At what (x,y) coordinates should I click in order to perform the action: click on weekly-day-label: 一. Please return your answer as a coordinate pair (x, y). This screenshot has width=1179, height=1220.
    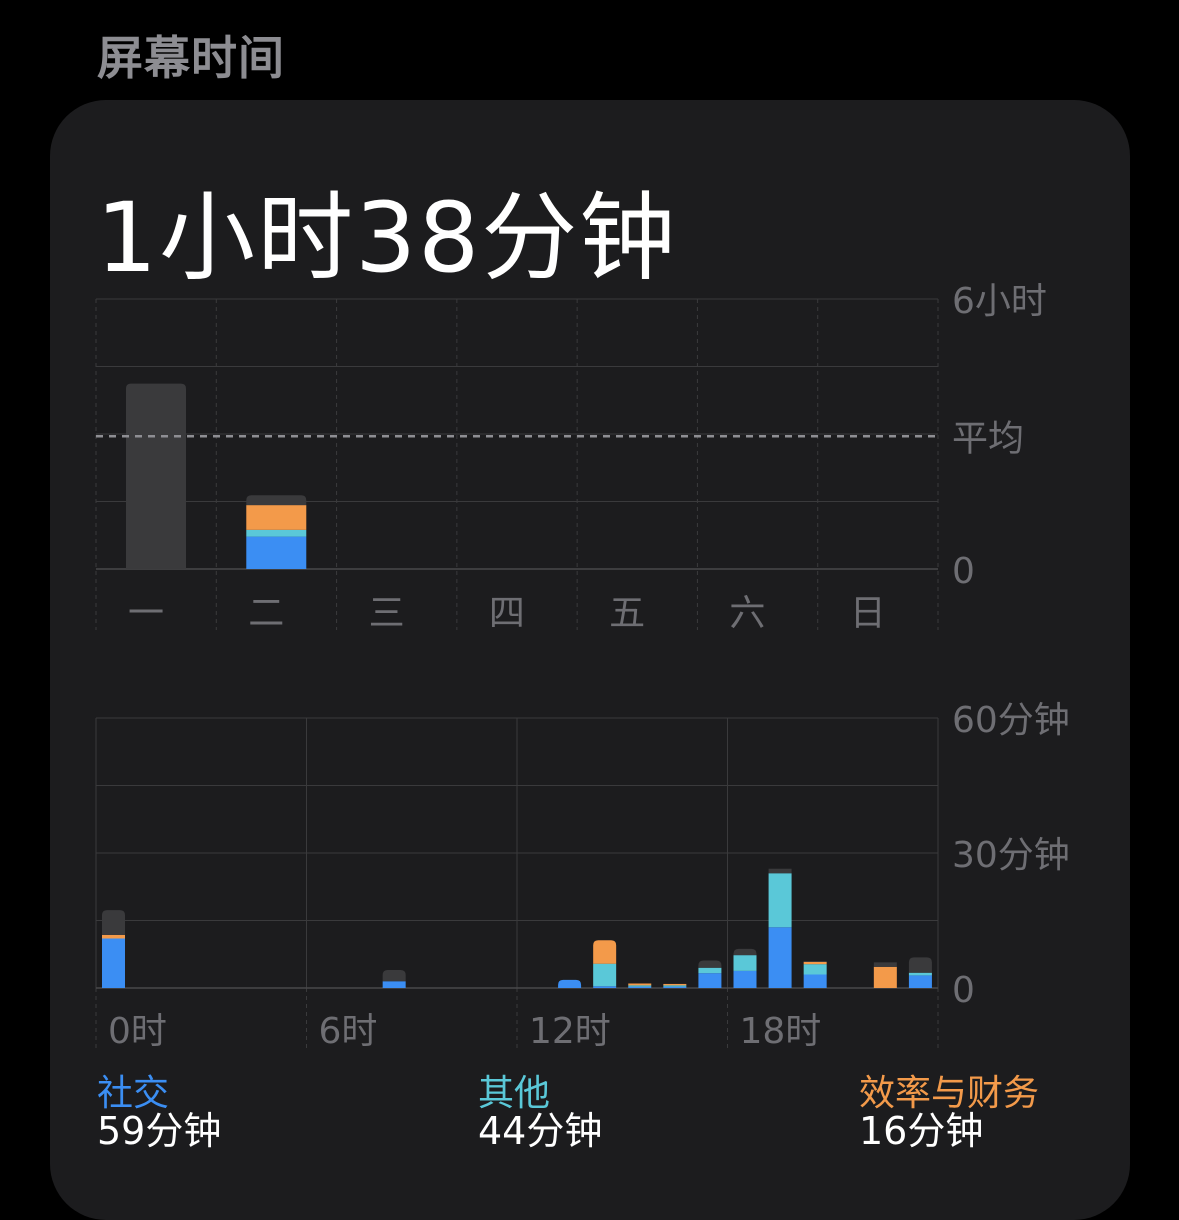
    Looking at the image, I should click on (146, 613).